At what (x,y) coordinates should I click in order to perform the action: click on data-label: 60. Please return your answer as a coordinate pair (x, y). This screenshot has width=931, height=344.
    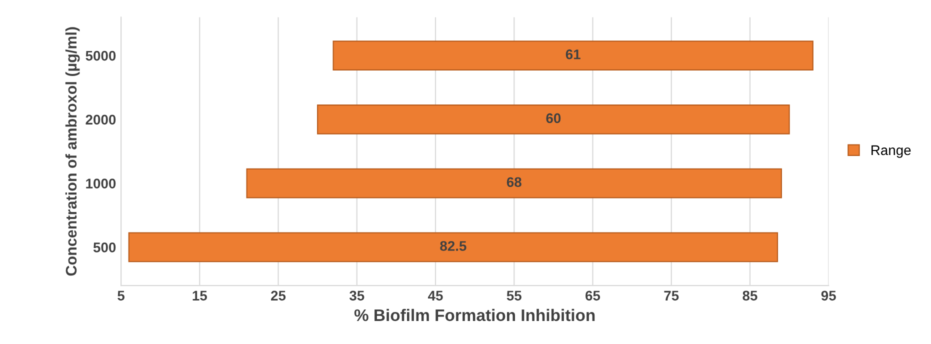
    Looking at the image, I should click on (553, 118).